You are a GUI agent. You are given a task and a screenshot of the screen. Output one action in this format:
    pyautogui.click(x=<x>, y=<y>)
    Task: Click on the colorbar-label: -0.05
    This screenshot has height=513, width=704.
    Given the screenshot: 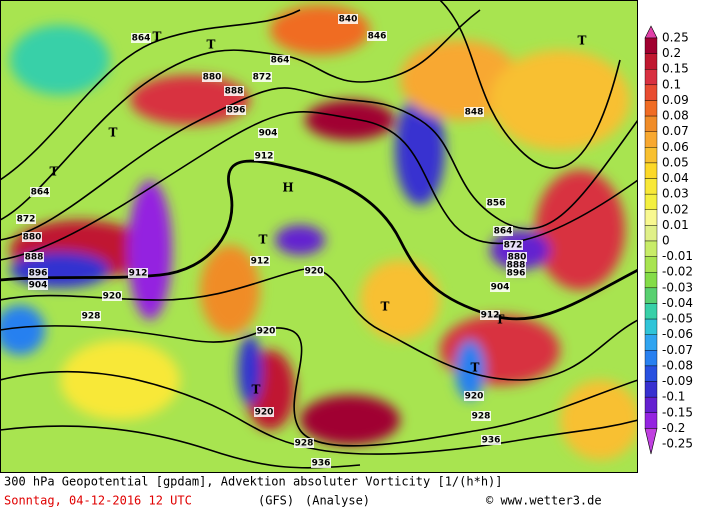 What is the action you would take?
    pyautogui.click(x=677, y=319)
    